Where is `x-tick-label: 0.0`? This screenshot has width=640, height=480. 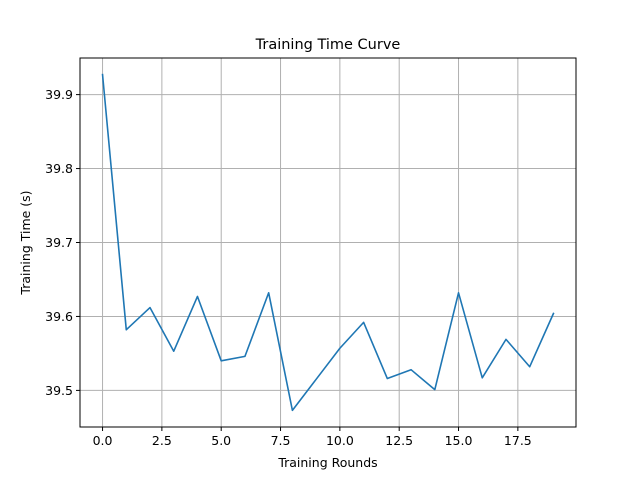 x-tick-label: 0.0 is located at coordinates (103, 440).